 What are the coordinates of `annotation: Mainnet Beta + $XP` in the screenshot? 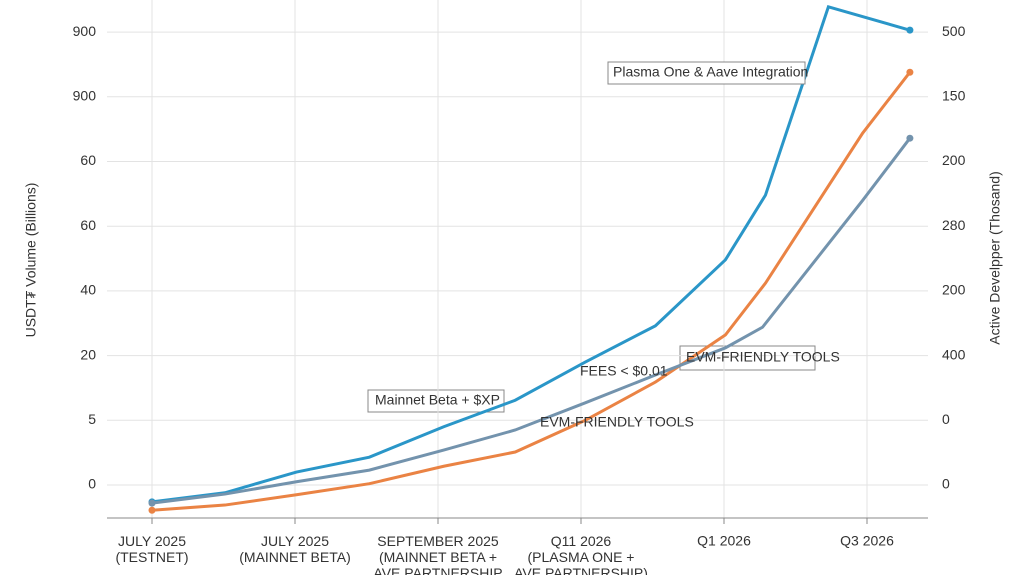 It's located at (437, 400).